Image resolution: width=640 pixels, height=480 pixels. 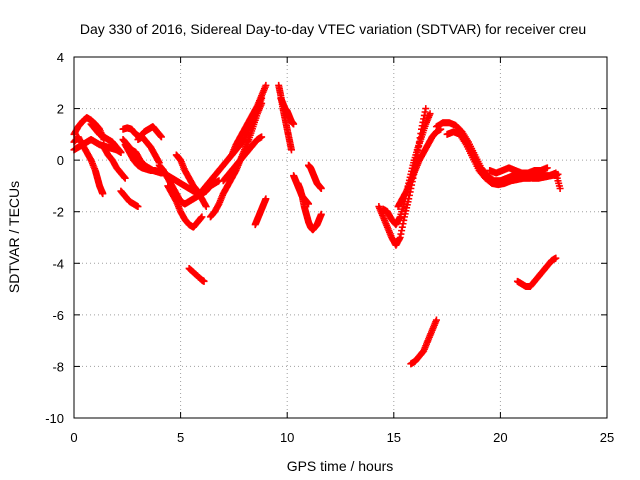 What do you see at coordinates (58, 366) in the screenshot?
I see `y-tick-label: -8` at bounding box center [58, 366].